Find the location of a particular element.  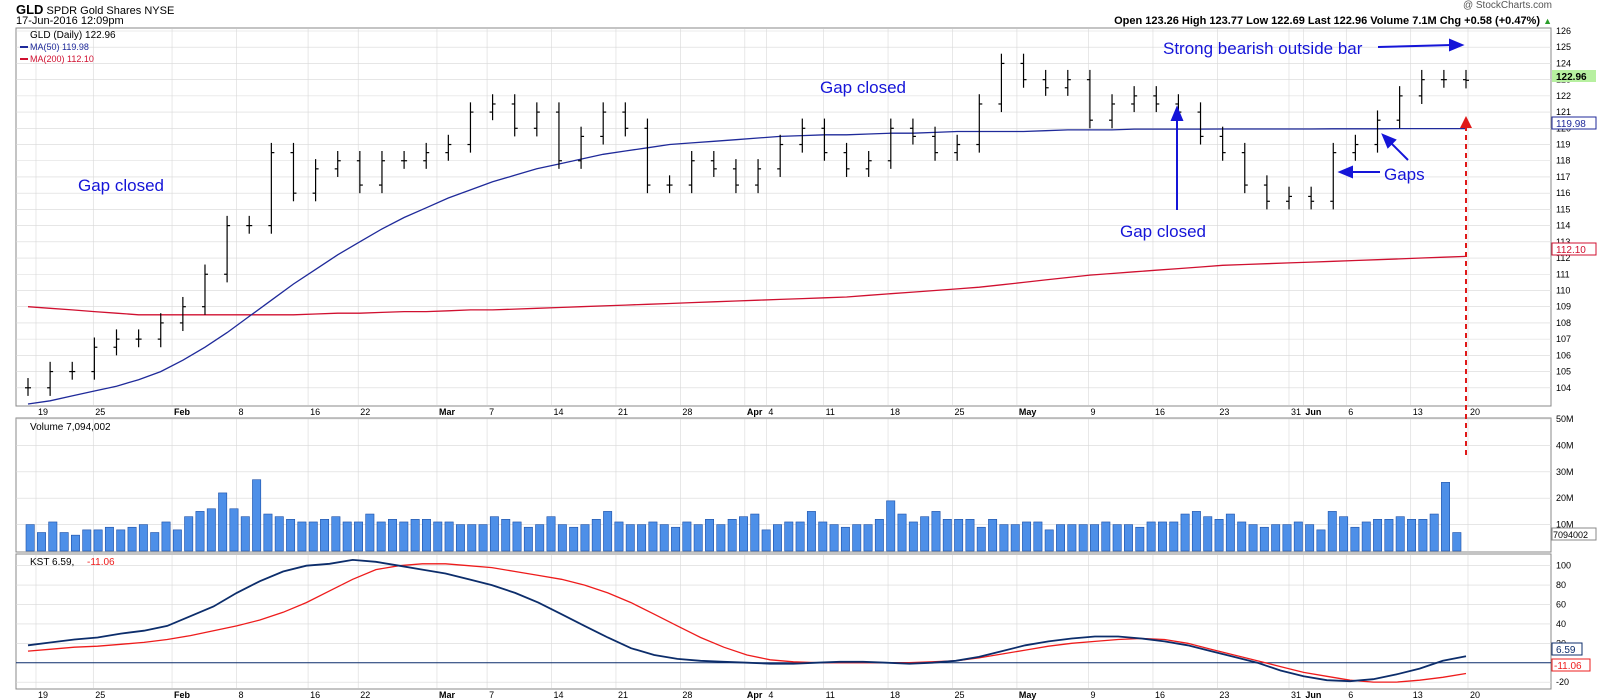

price-tick-label: 124 is located at coordinates (1563, 63).